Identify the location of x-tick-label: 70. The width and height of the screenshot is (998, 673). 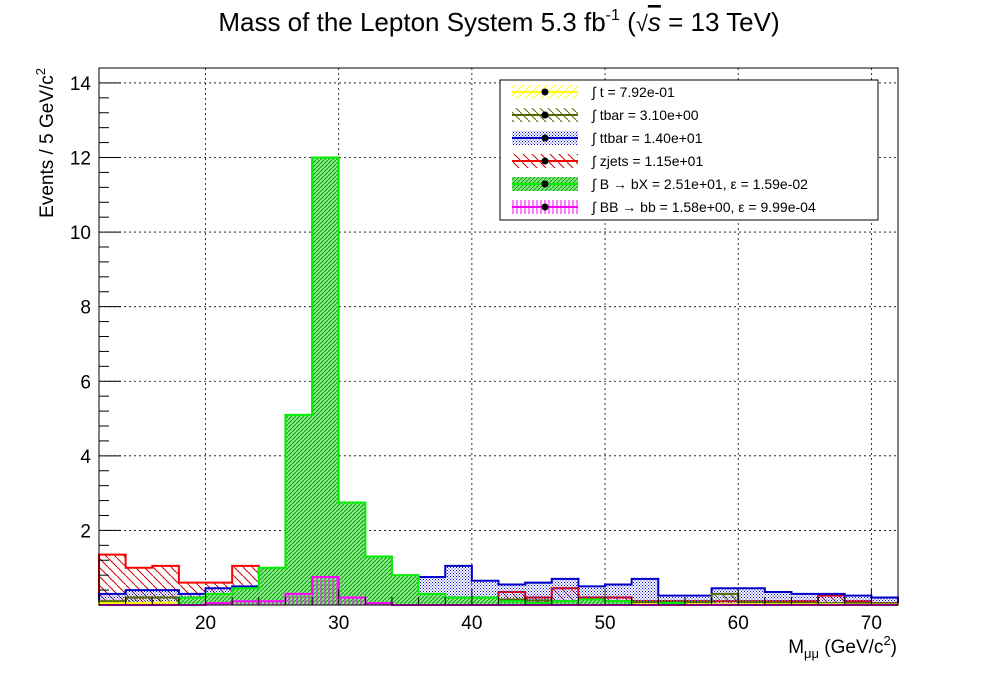
(871, 623).